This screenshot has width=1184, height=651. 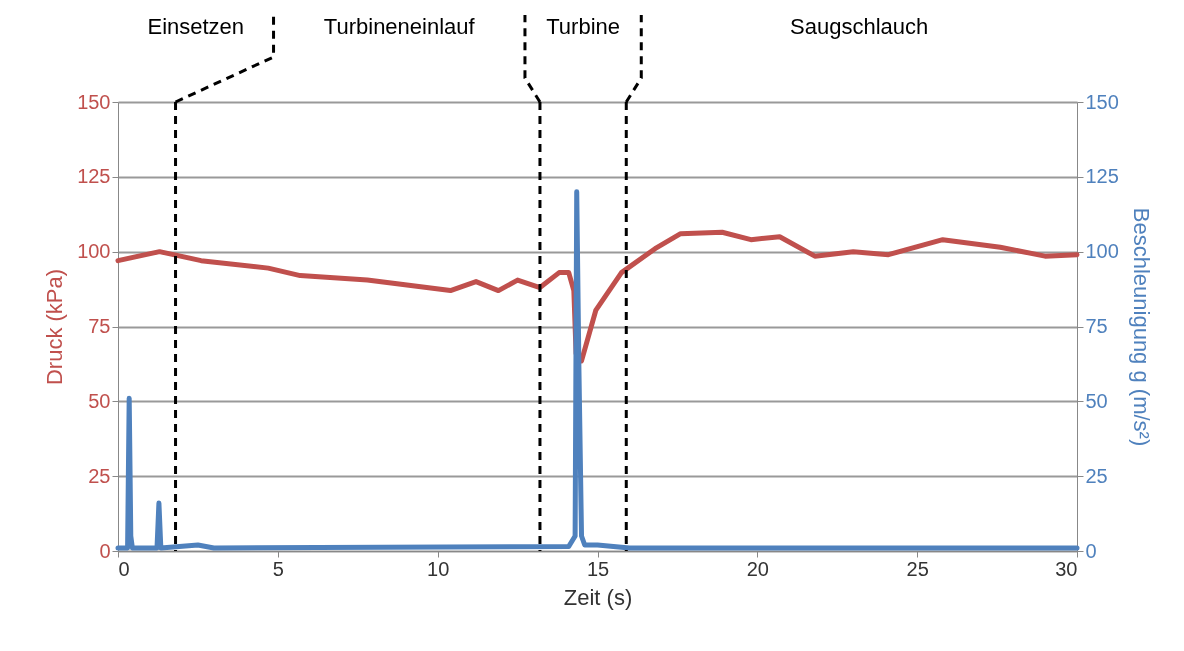 I want to click on x-tick-label: 25, so click(x=917, y=568).